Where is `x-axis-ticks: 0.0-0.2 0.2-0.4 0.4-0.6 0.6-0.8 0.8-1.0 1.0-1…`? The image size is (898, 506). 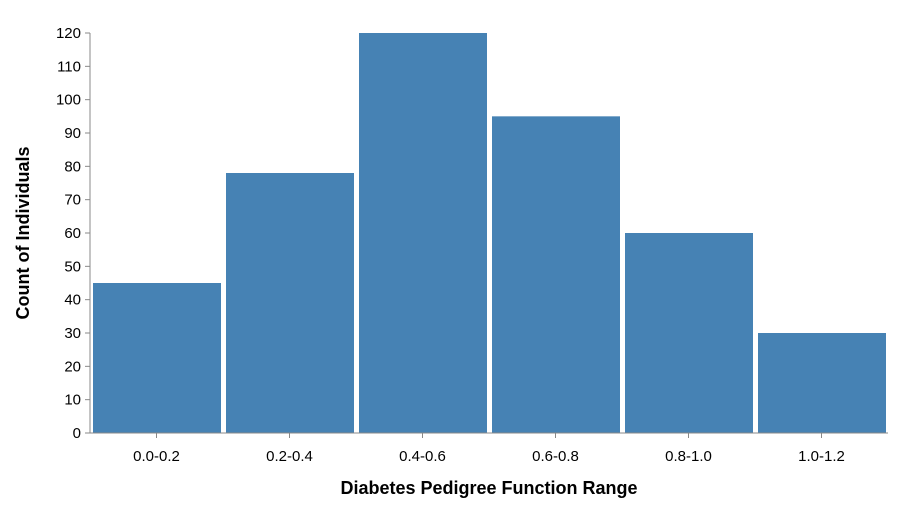
x-axis-ticks: 0.0-0.2 0.2-0.4 0.4-0.6 0.6-0.8 0.8-1.0 1.0-1… is located at coordinates (489, 449).